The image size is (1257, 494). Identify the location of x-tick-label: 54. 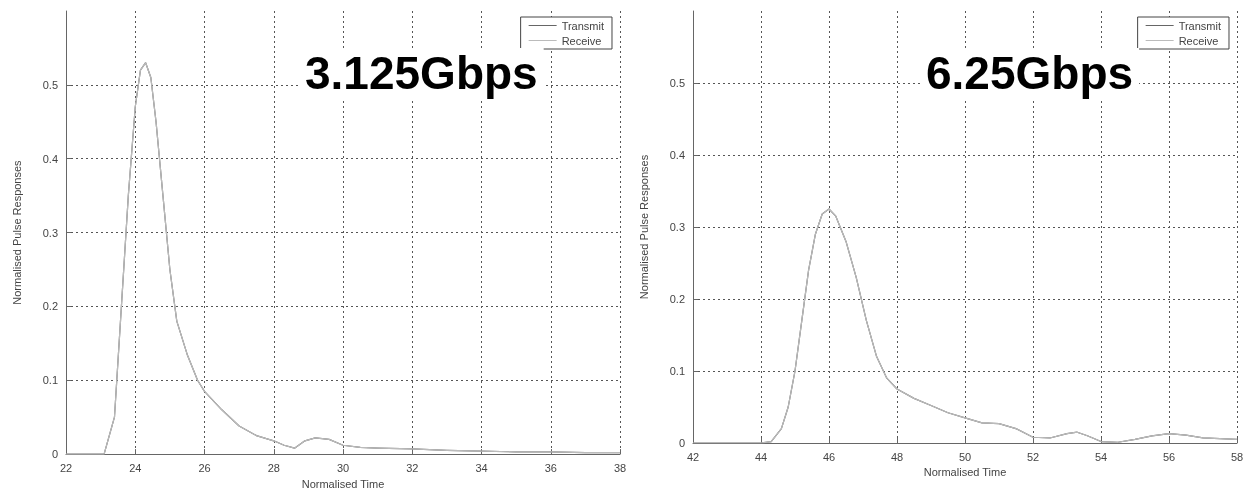
(1101, 456).